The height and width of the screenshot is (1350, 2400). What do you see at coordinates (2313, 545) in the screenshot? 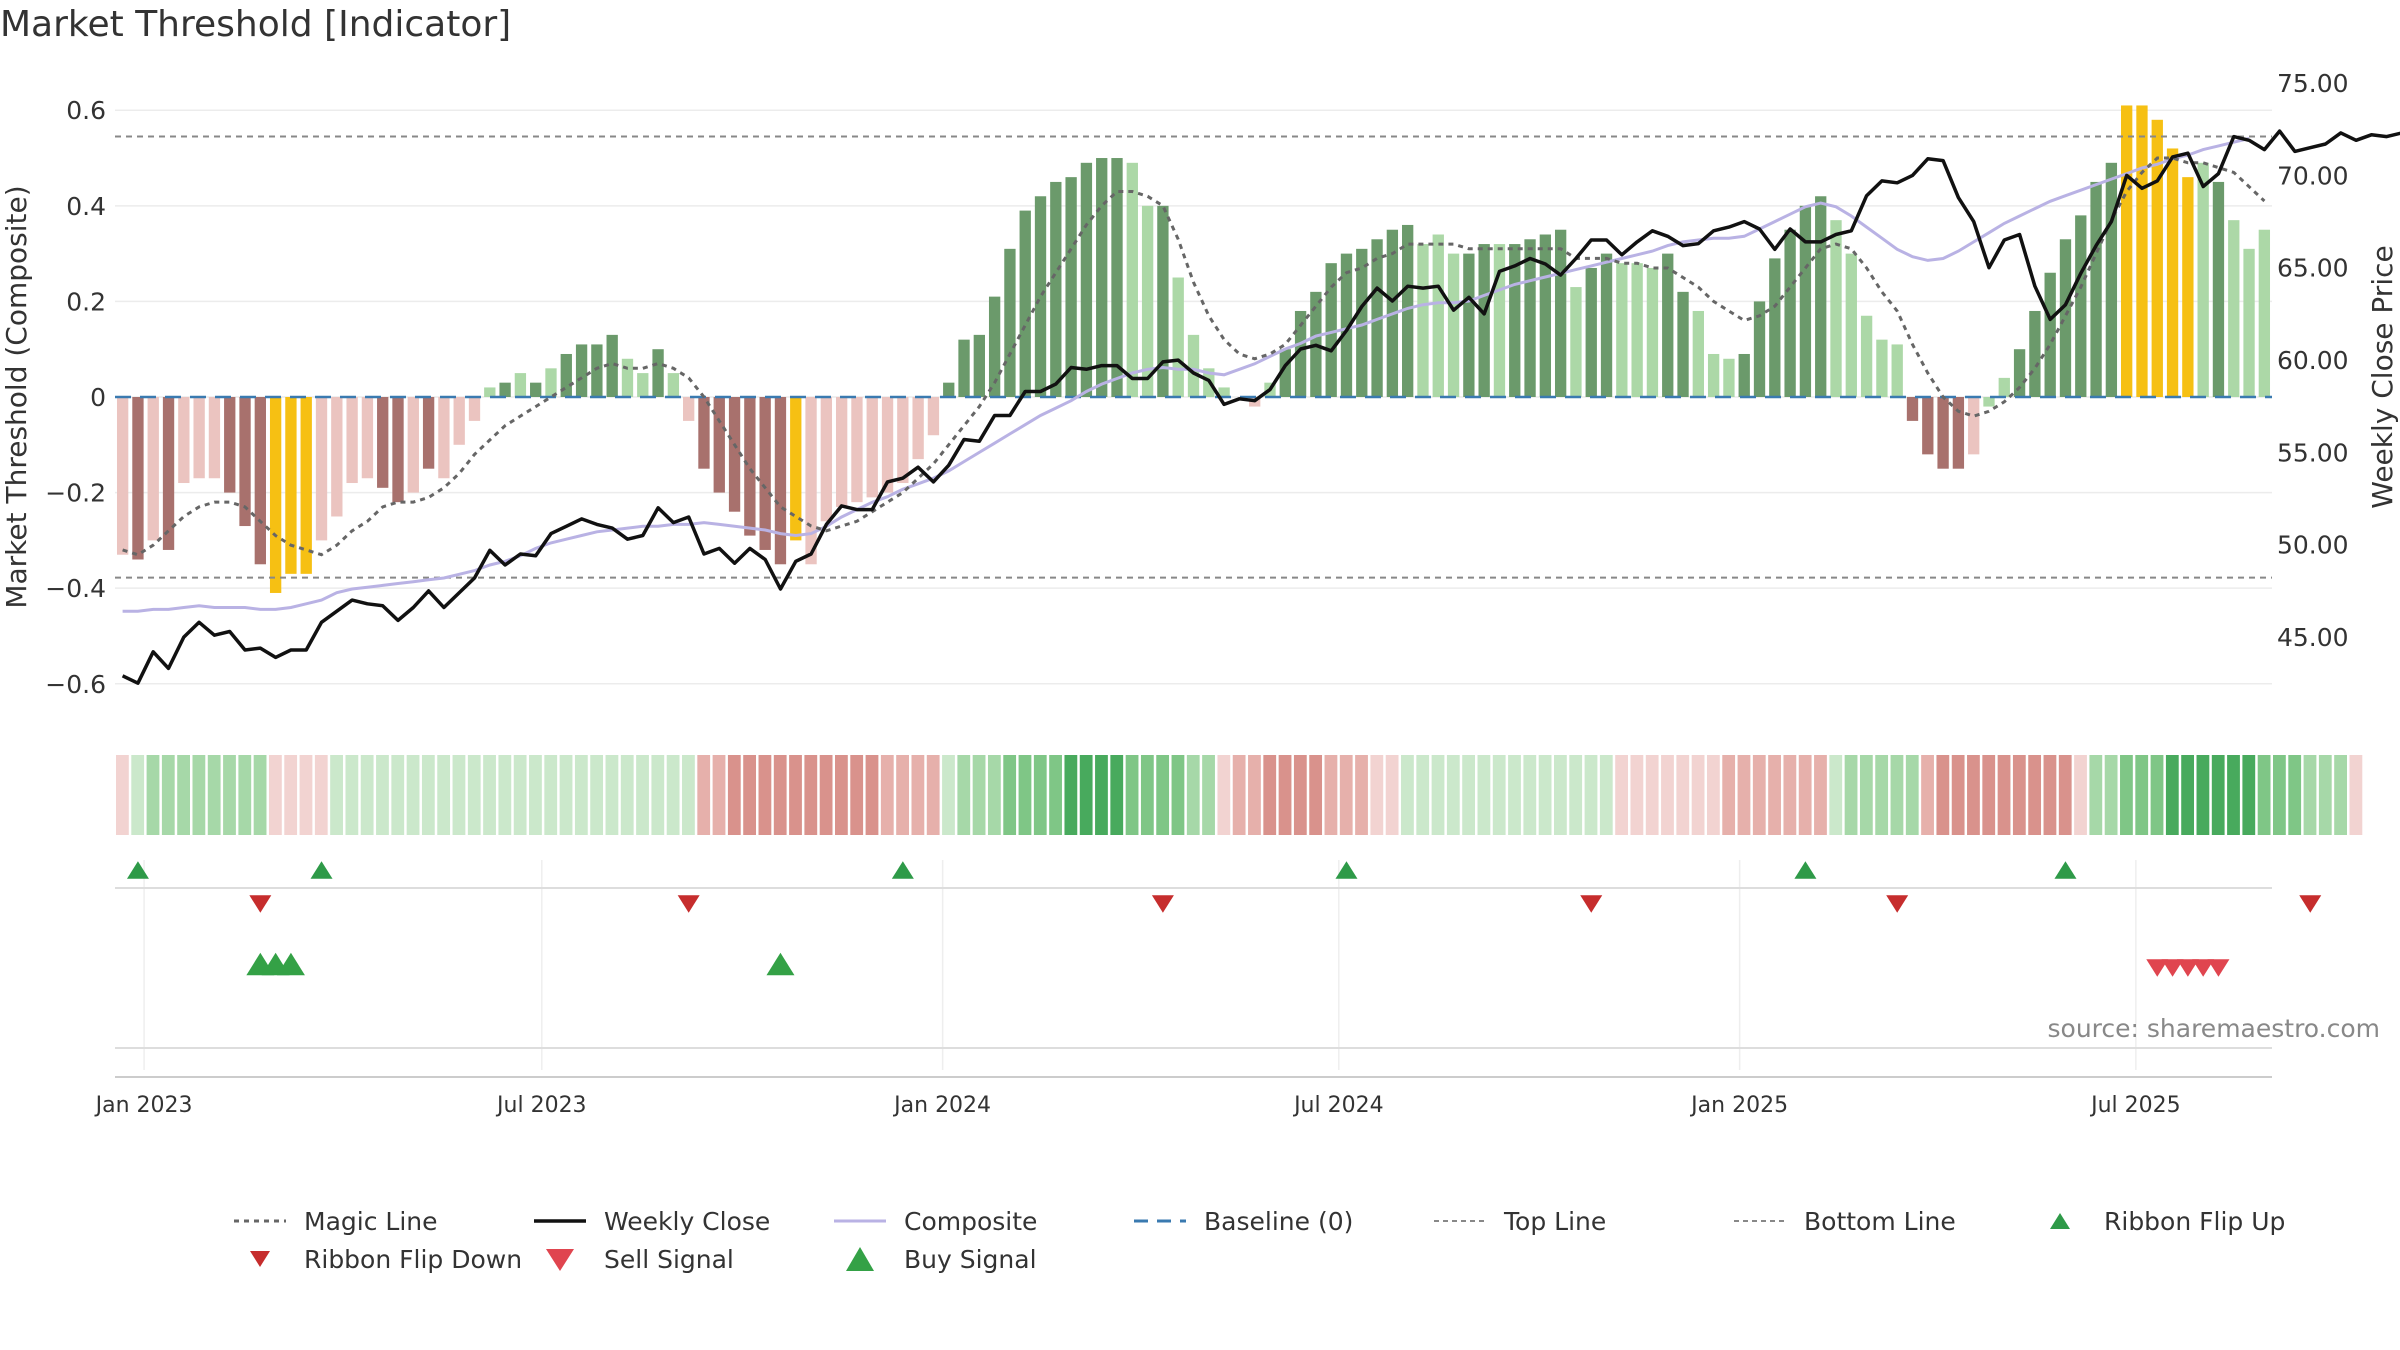
I see `y2-tick-label: 50.00` at bounding box center [2313, 545].